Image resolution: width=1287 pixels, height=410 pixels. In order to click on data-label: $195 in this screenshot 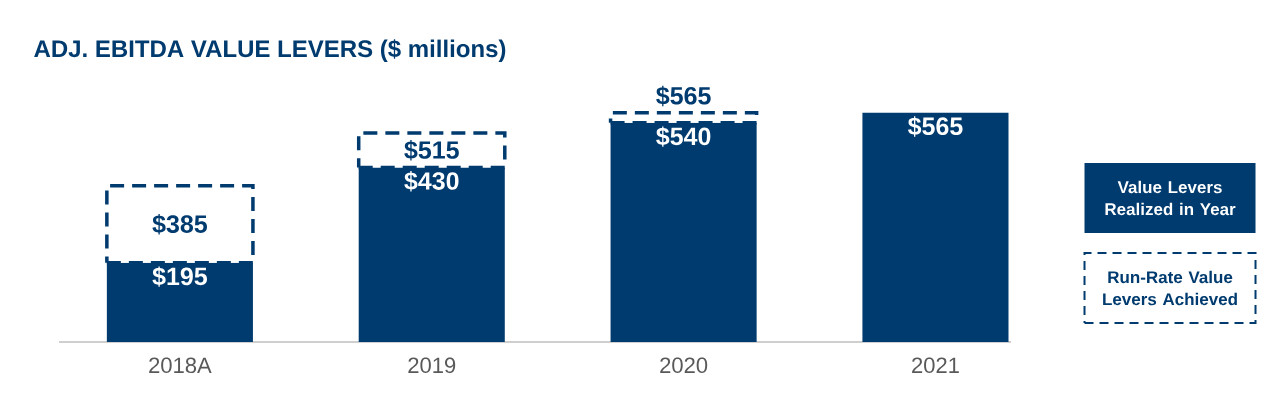, I will do `click(179, 276)`.